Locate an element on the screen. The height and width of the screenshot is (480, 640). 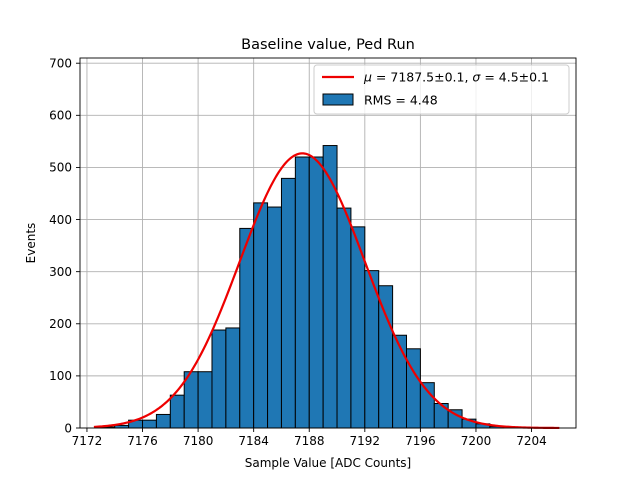
legend: μ = 7187.5±0.1, σ = 4.5±0.1 RMS = 4.48 is located at coordinates (441, 89).